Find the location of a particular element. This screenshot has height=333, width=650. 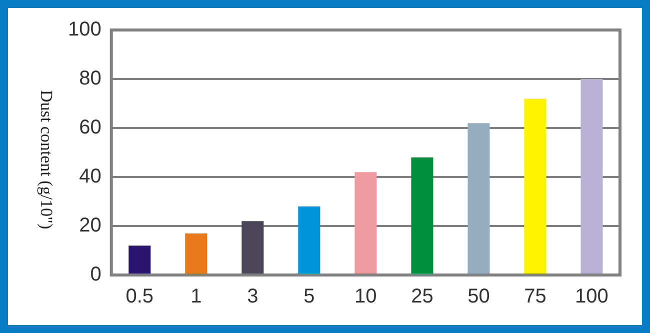

x-tick-label: 5 is located at coordinates (309, 297).